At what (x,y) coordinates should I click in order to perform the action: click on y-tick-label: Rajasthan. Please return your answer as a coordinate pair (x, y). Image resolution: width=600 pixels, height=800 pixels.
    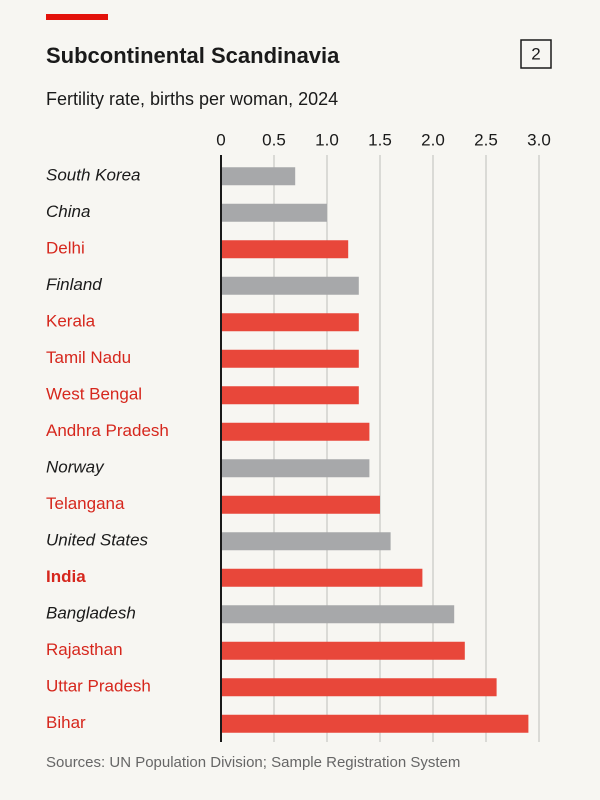
    Looking at the image, I should click on (84, 649).